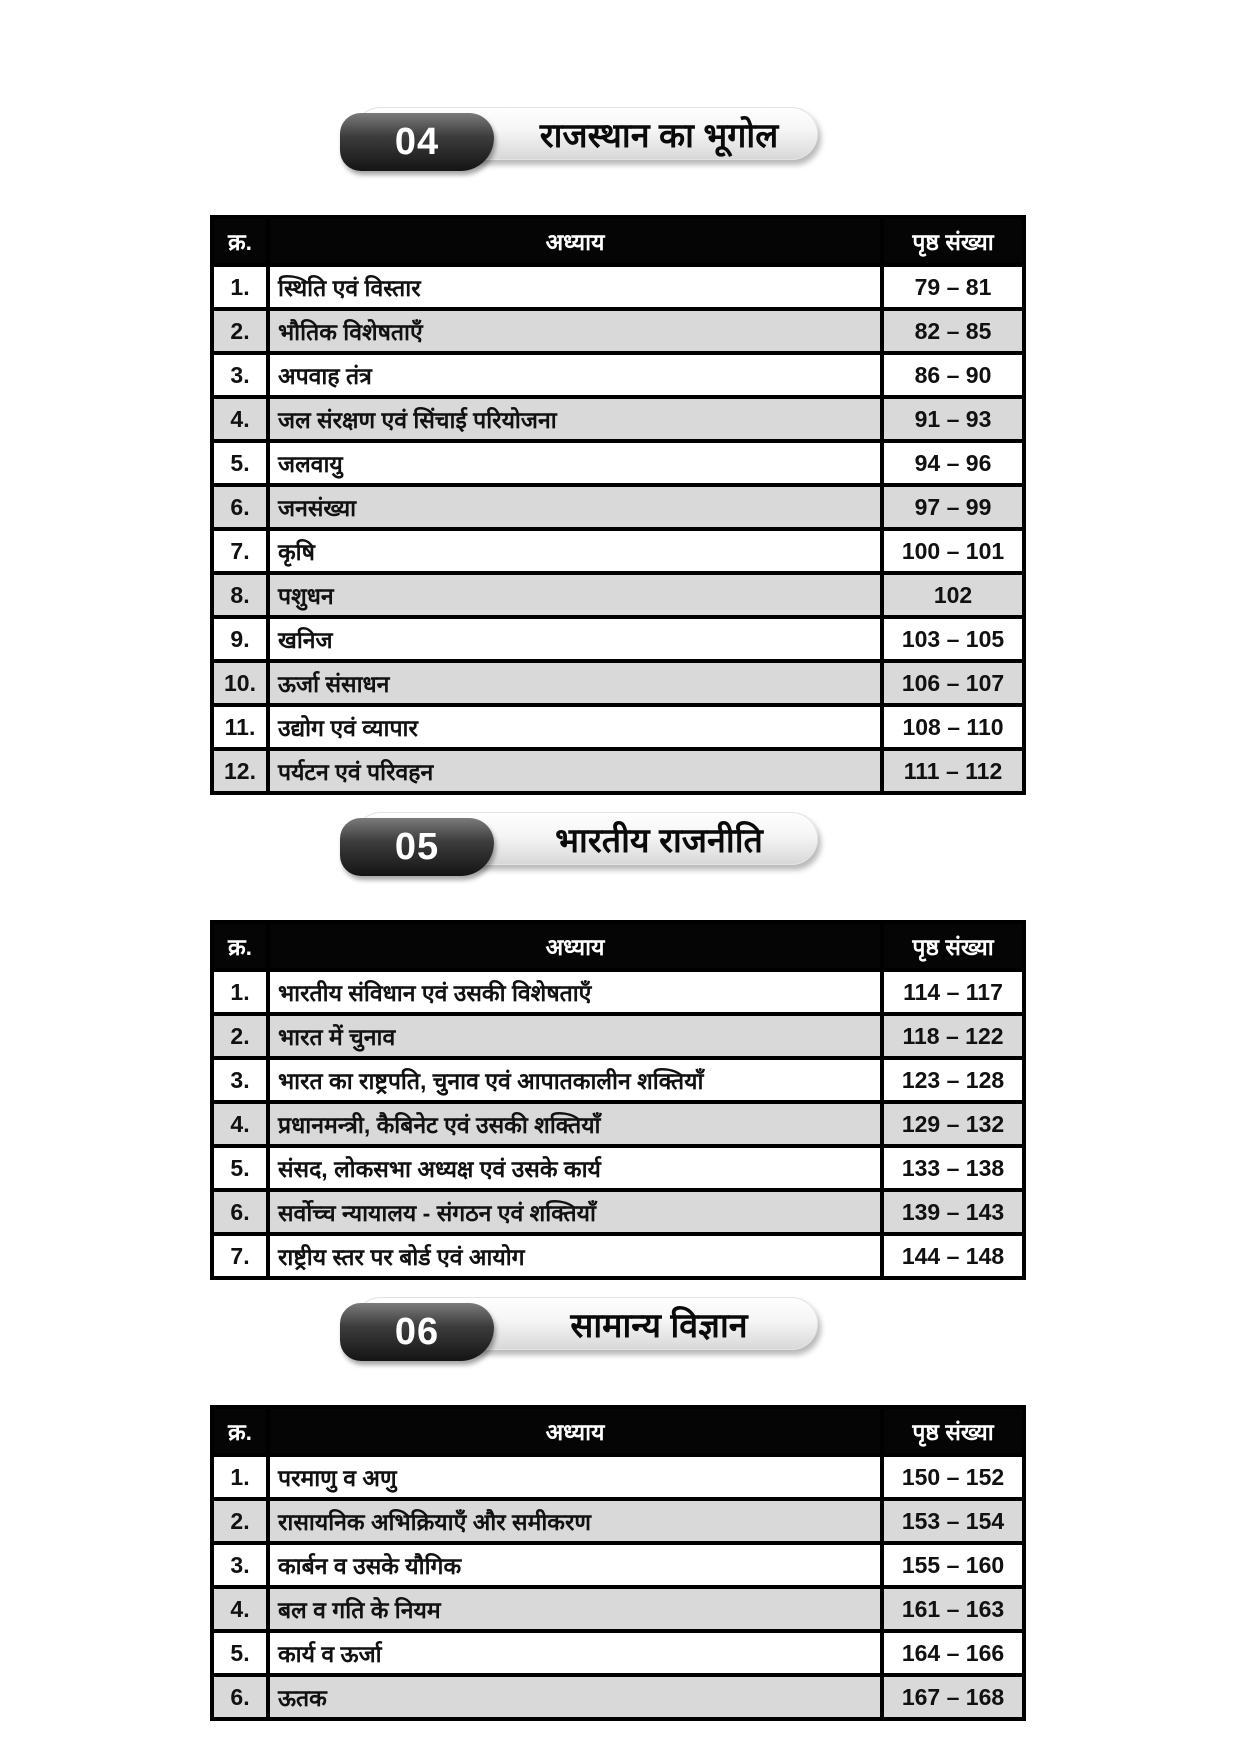 This screenshot has height=1754, width=1240. I want to click on col-header-pages: पृष्ठ संख्या, so click(953, 1431).